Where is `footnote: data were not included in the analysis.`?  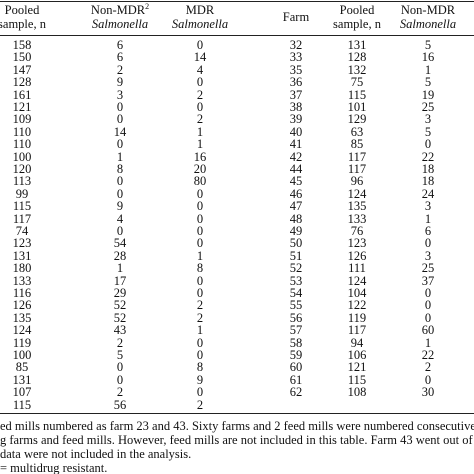 footnote: data were not included in the analysis. is located at coordinates (96, 454).